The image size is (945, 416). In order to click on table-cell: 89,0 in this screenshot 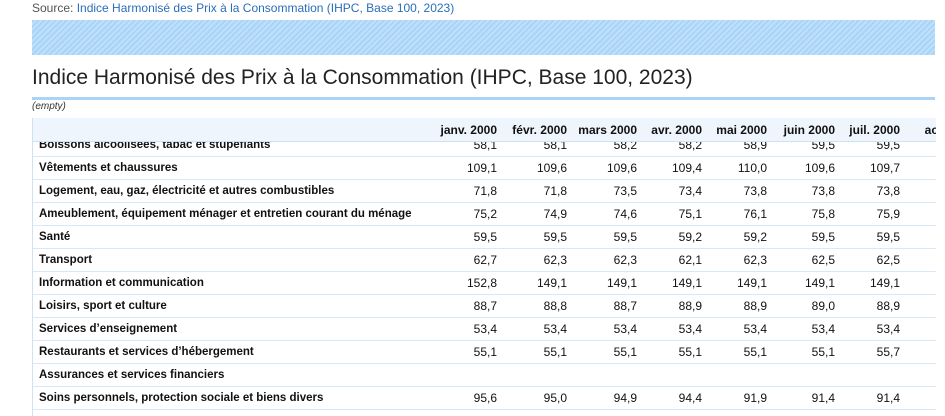, I will do `click(823, 305)`.